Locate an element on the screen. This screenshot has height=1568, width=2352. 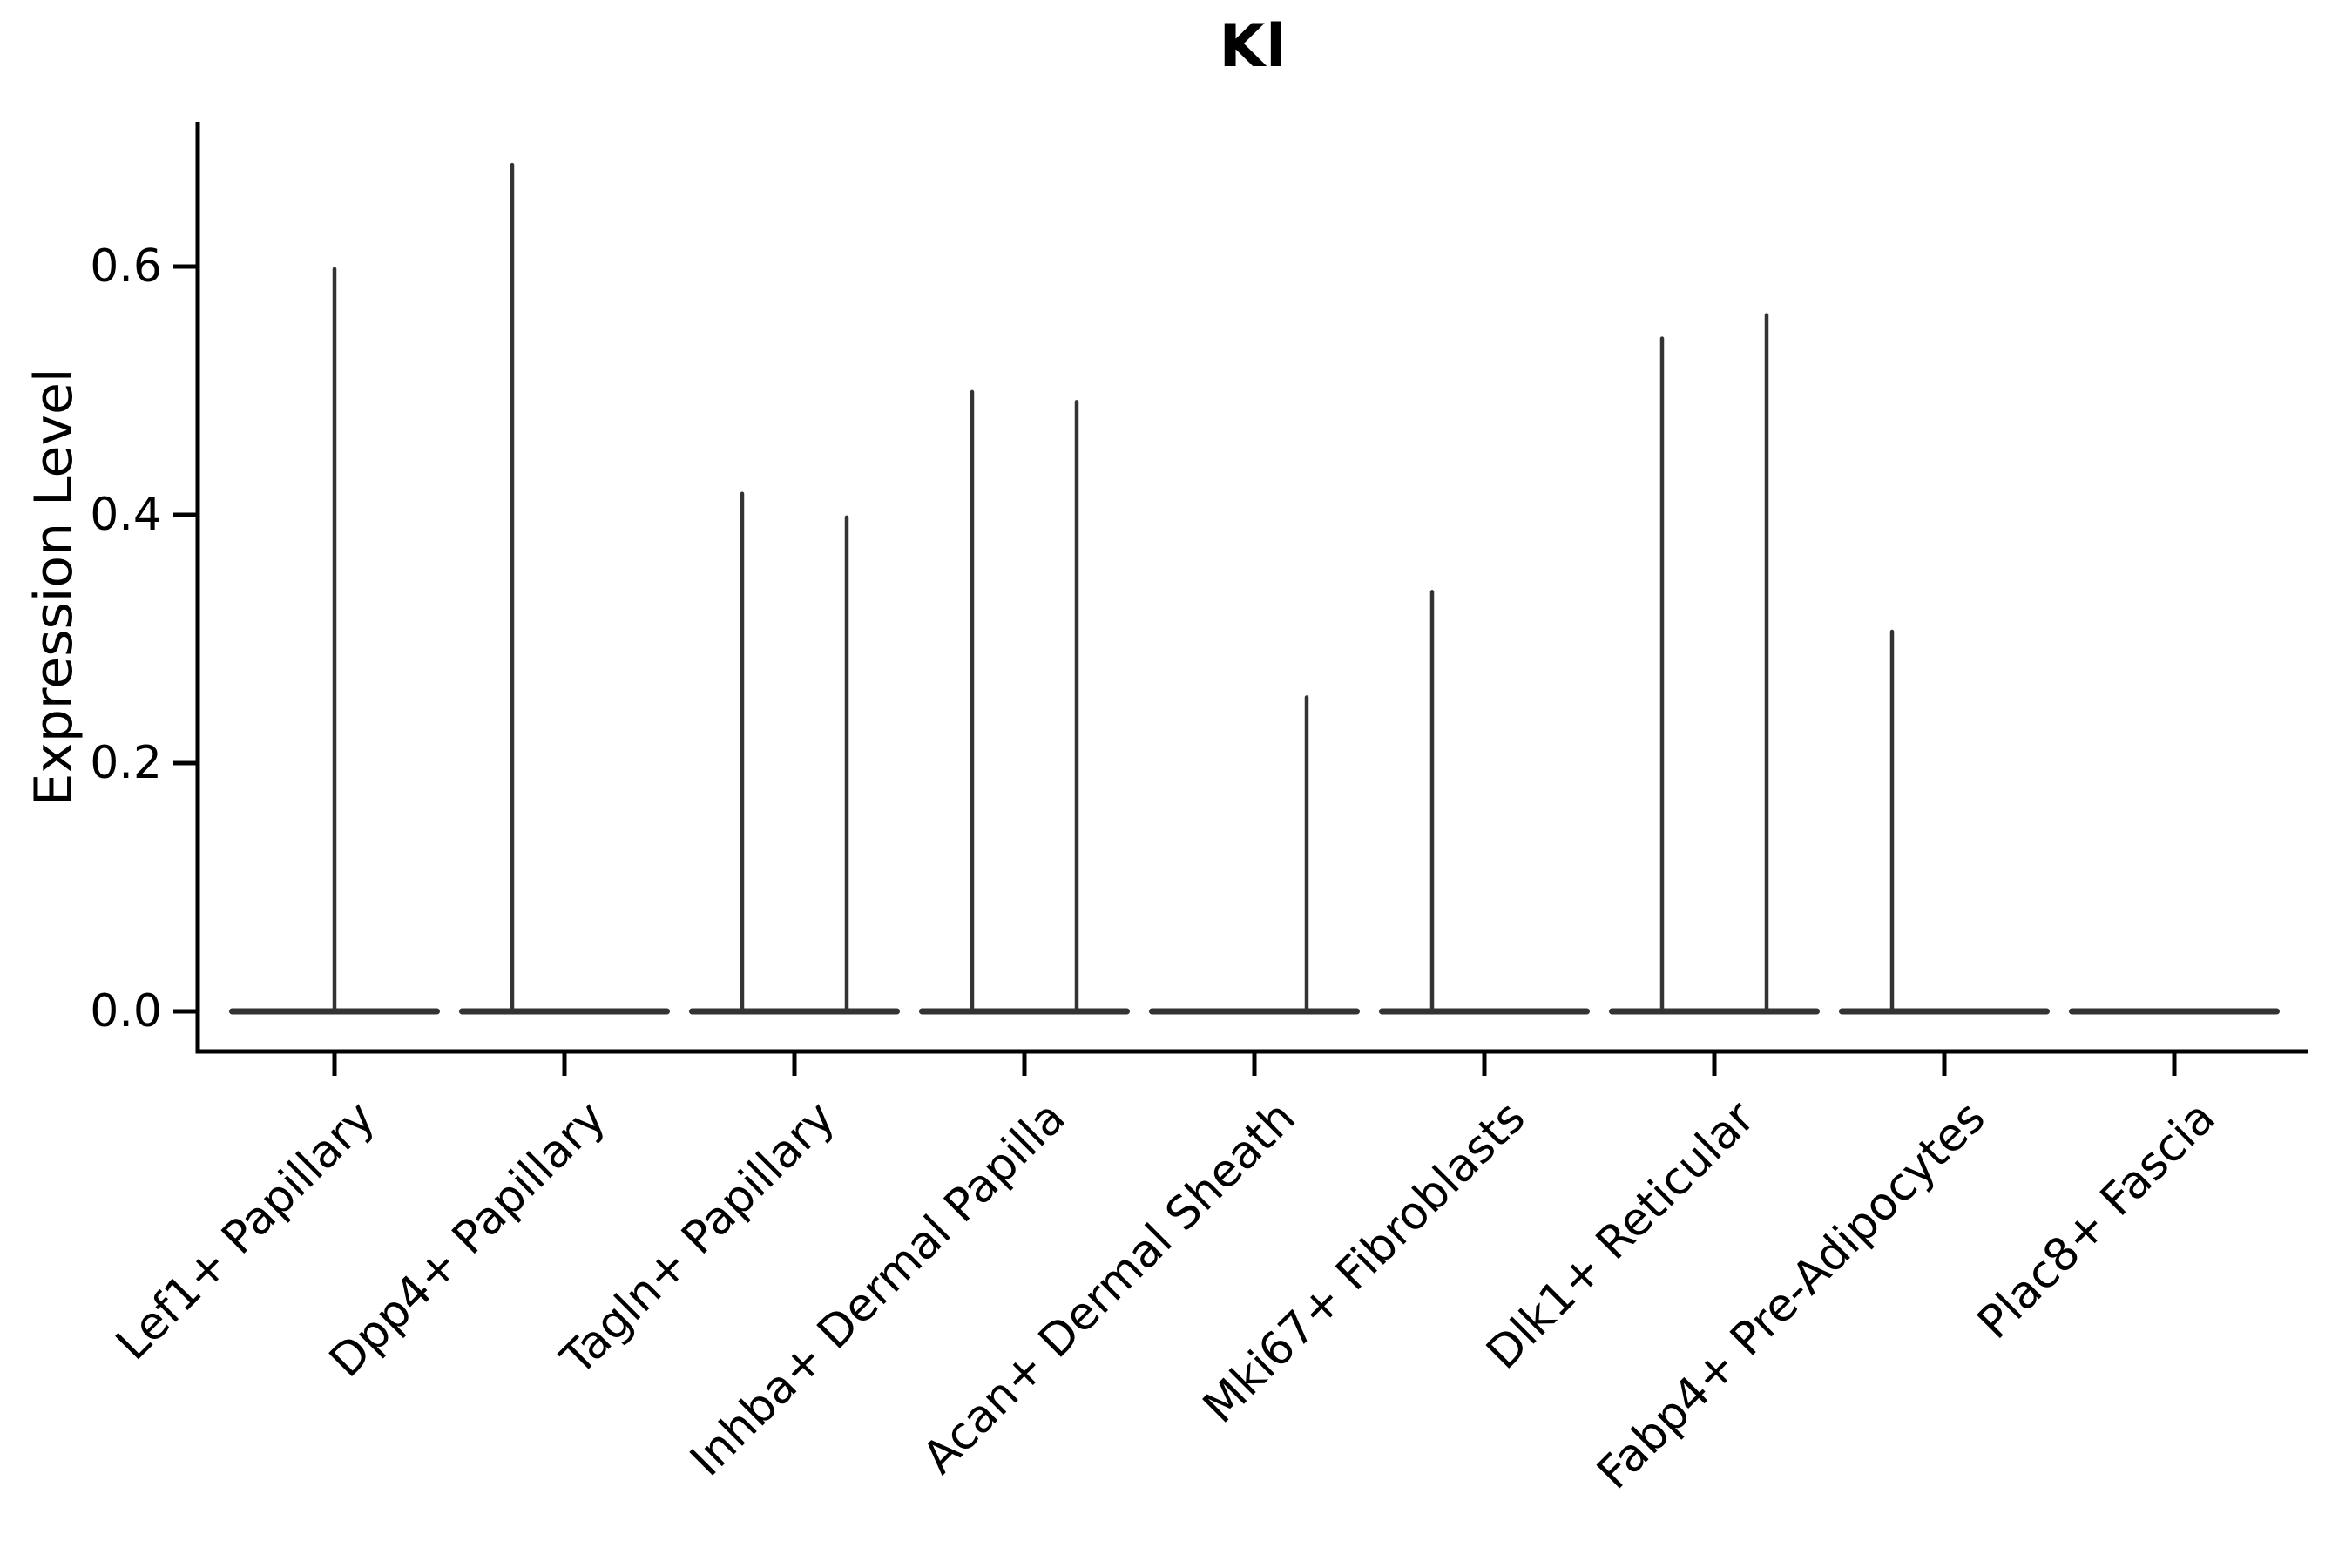
y-tick-label: 0.6 is located at coordinates (126, 266).